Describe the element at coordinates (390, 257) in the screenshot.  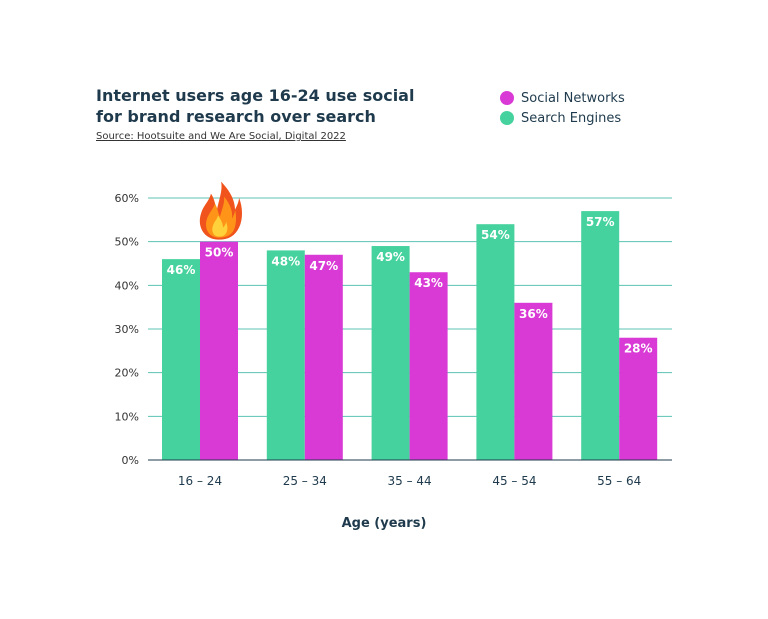
I see `data-label-search-engines: 49%` at that location.